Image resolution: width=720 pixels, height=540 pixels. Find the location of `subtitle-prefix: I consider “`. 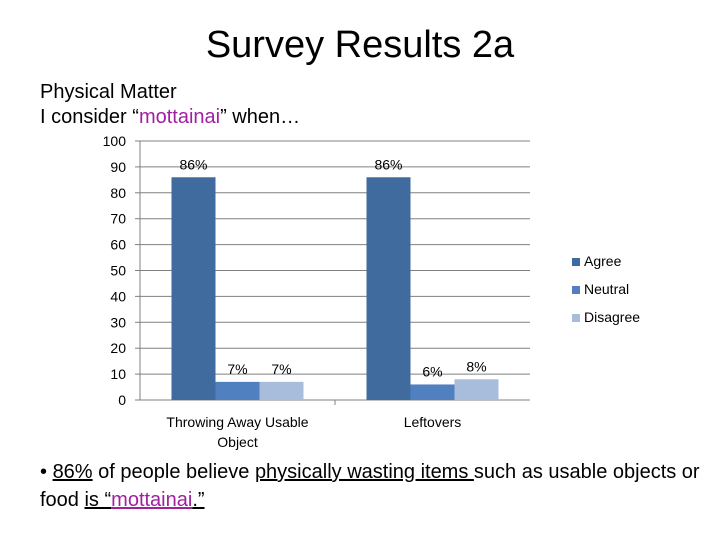

subtitle-prefix: I consider “ is located at coordinates (89, 117).